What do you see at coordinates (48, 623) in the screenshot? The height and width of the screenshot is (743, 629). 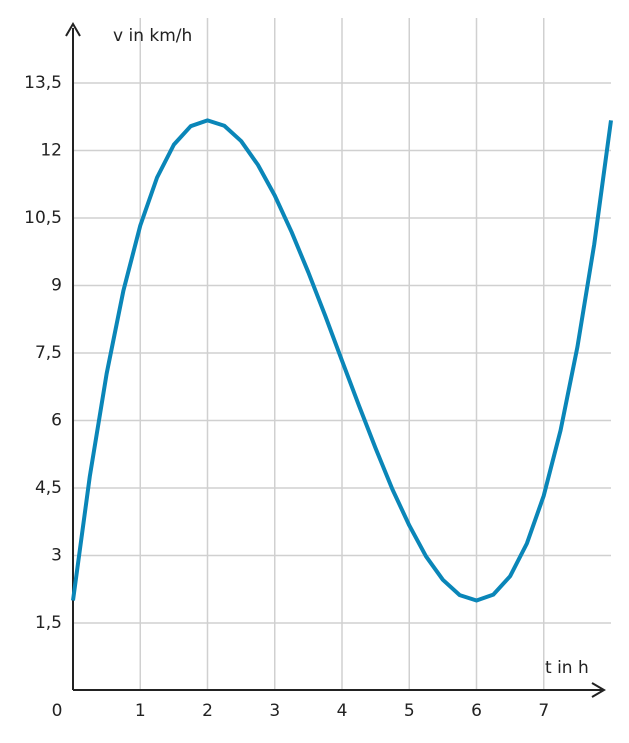 I see `y-tick-label: 1,5` at bounding box center [48, 623].